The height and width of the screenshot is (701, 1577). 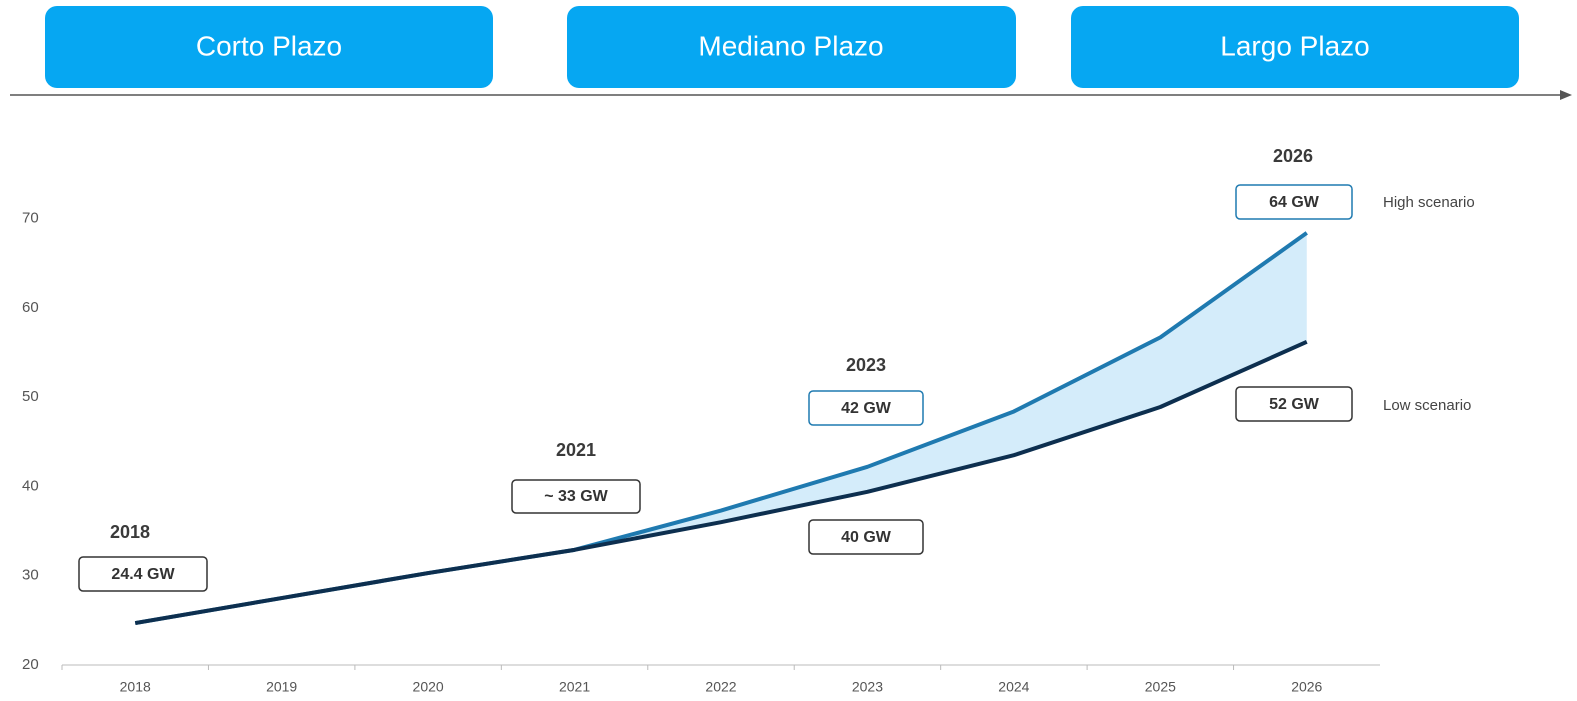 What do you see at coordinates (1427, 405) in the screenshot?
I see `legend-label: Low scenario` at bounding box center [1427, 405].